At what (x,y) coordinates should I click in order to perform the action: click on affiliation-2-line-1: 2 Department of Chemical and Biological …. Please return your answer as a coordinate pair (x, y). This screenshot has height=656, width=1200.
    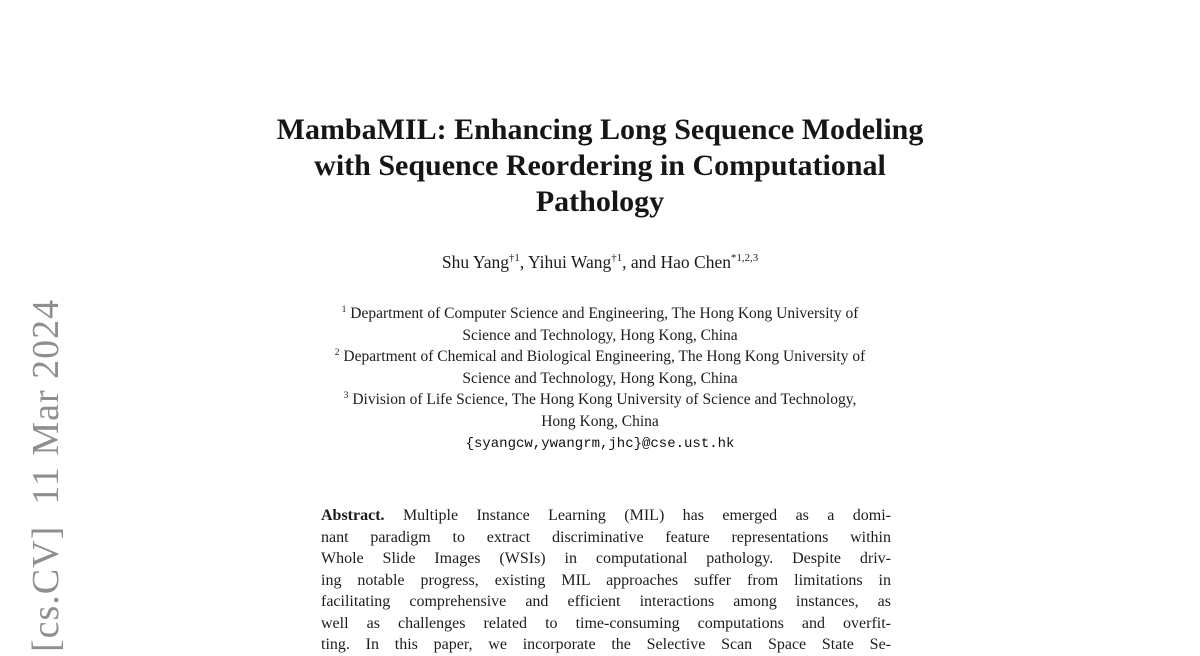
    Looking at the image, I should click on (600, 357).